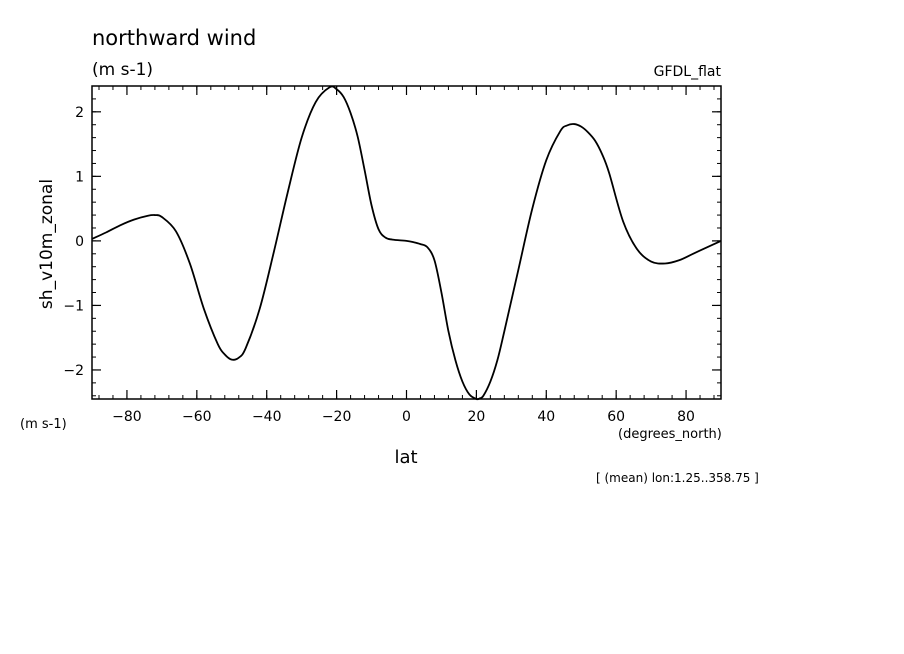  What do you see at coordinates (337, 417) in the screenshot?
I see `x-tick-label: −20` at bounding box center [337, 417].